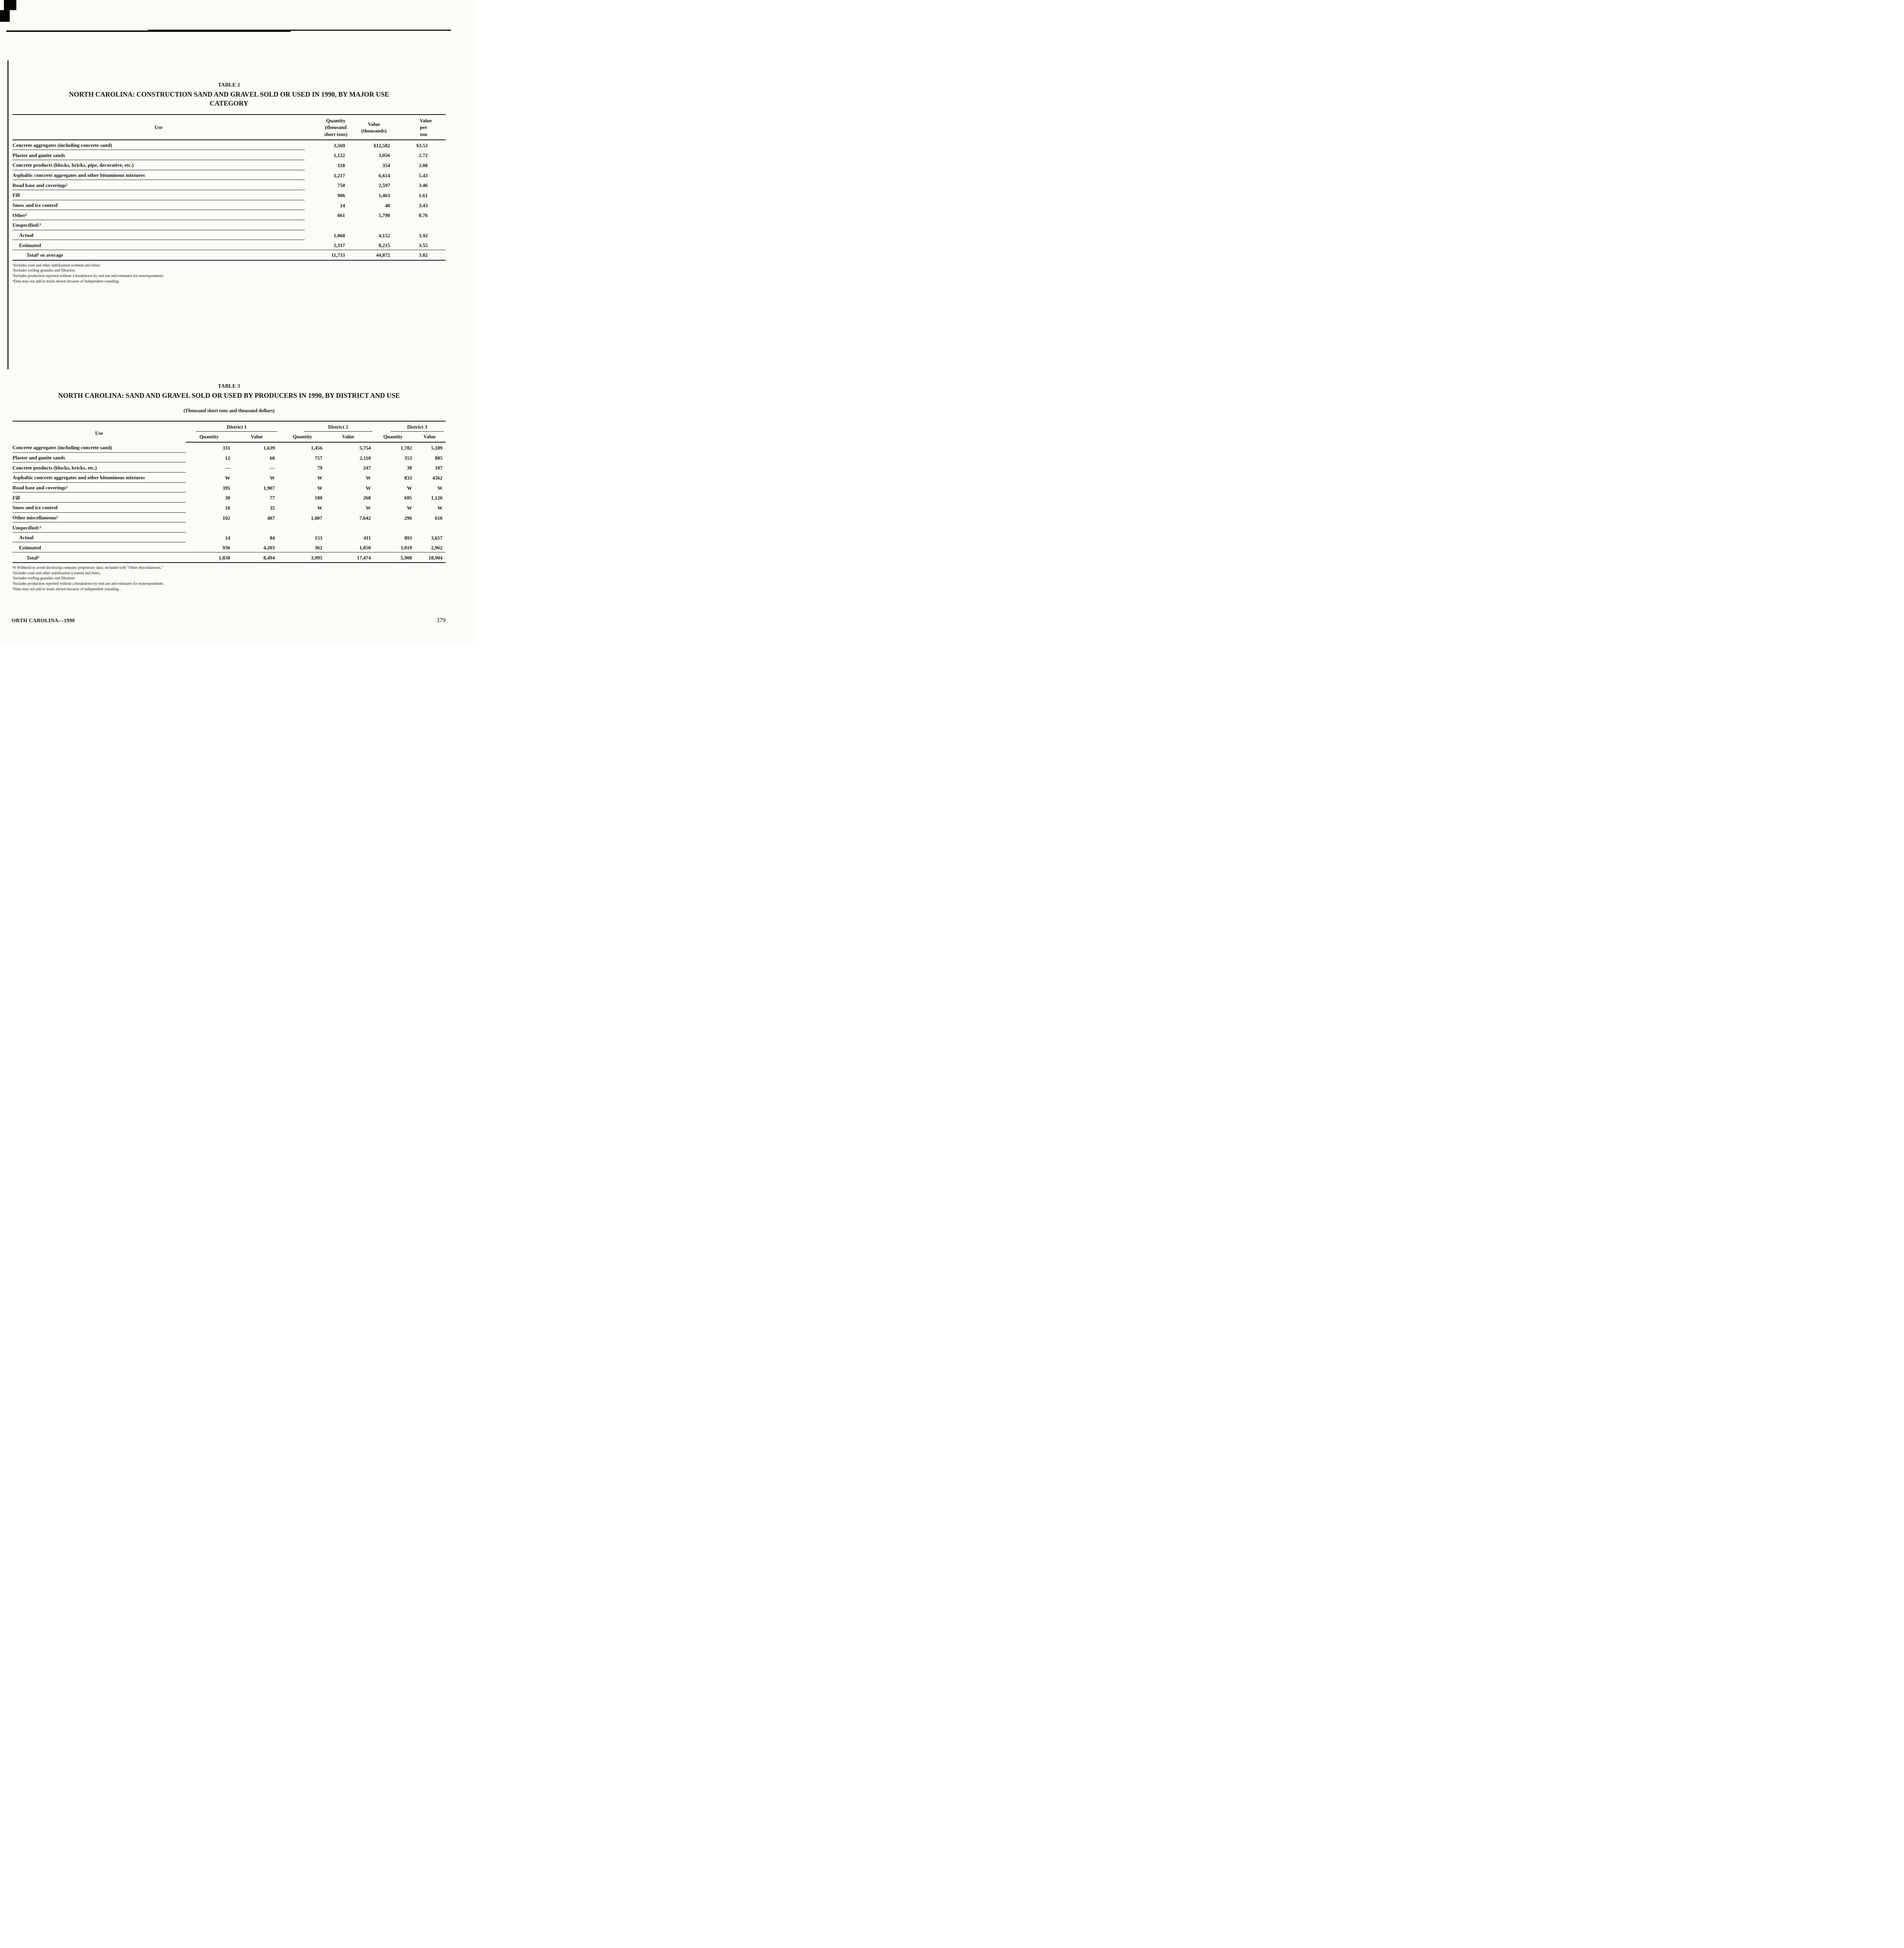  Describe the element at coordinates (158, 195) in the screenshot. I see `use-cell: Fill` at that location.